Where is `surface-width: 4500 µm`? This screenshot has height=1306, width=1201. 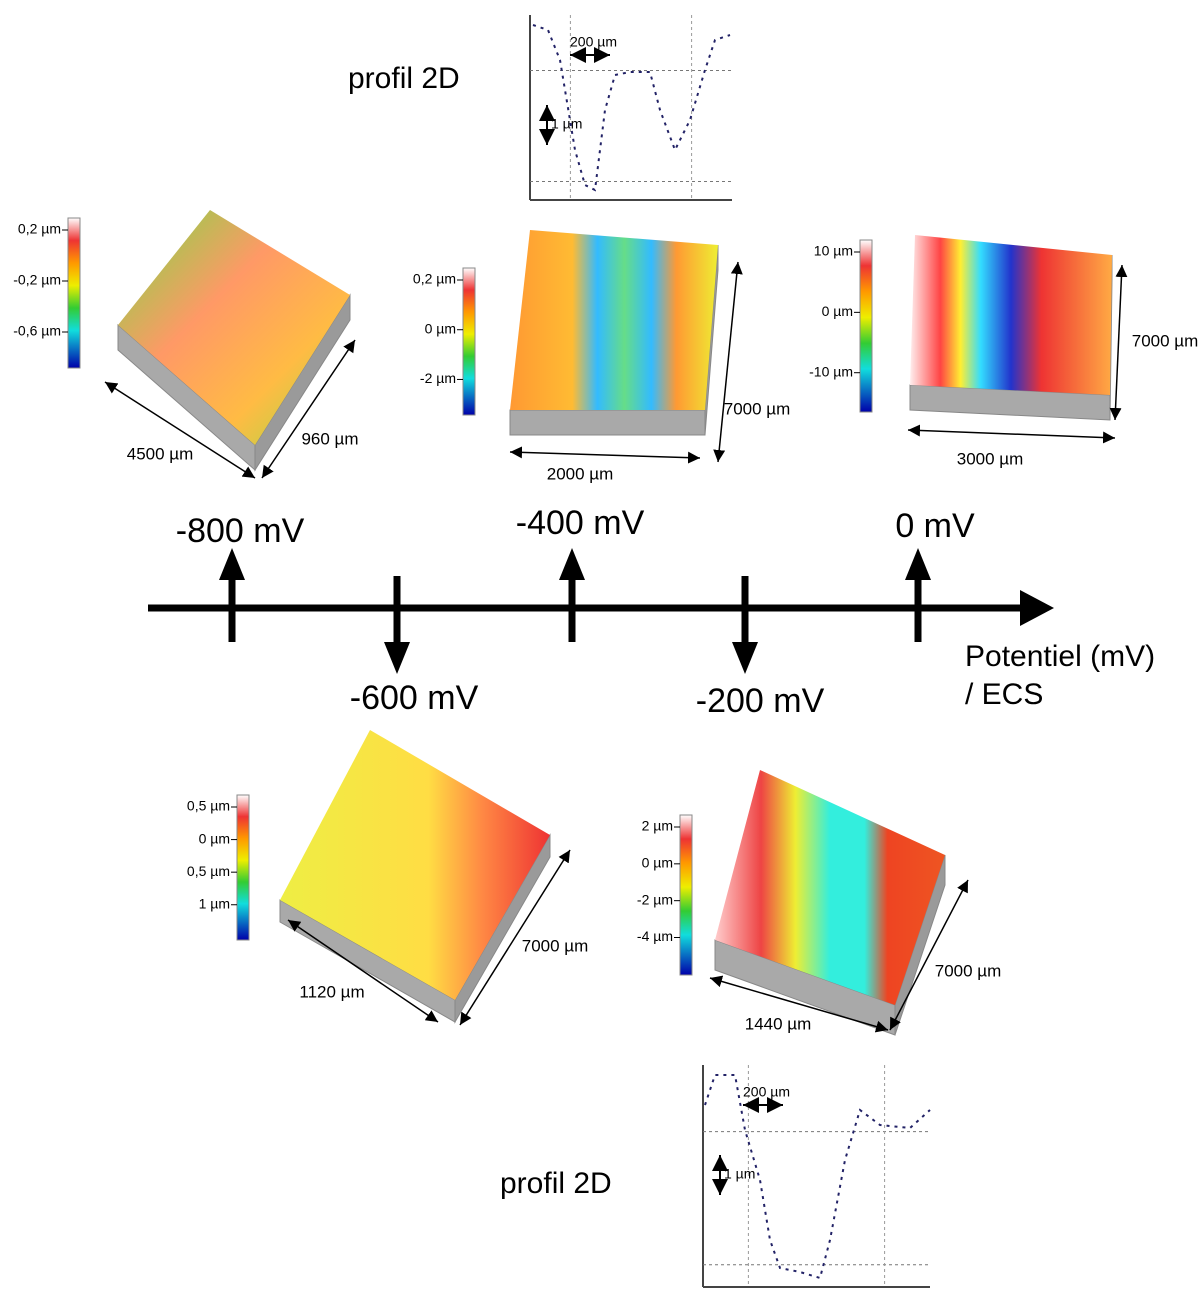 surface-width: 4500 µm is located at coordinates (160, 453).